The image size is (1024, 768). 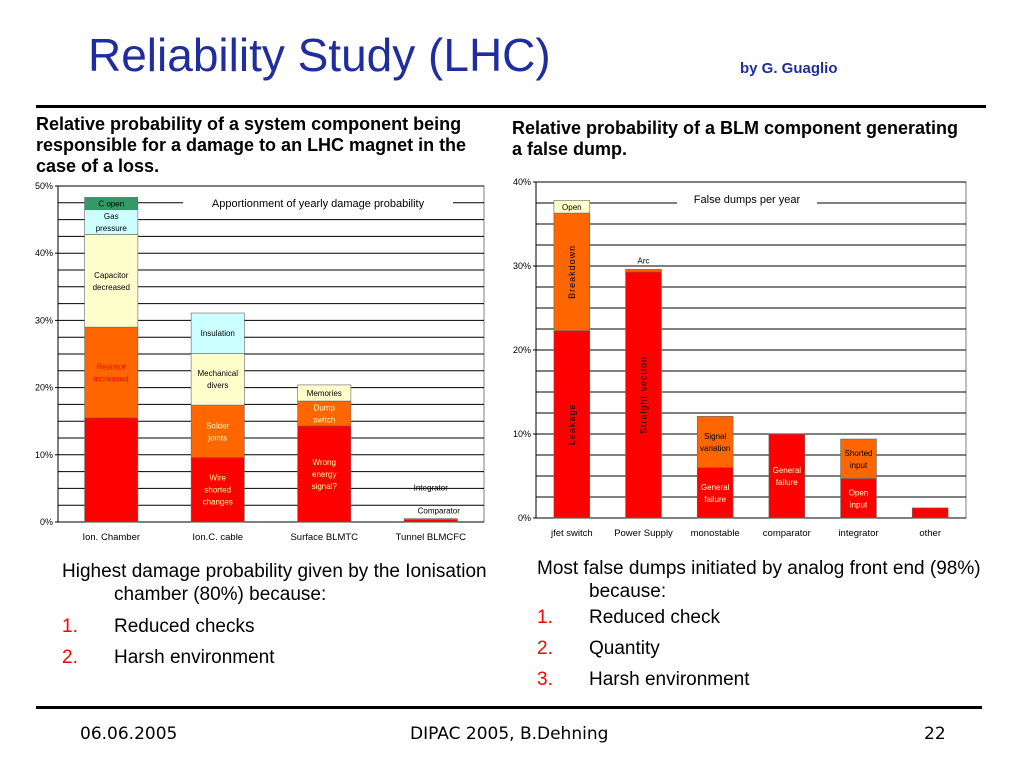 What do you see at coordinates (112, 228) in the screenshot?
I see `segment-label: pressure` at bounding box center [112, 228].